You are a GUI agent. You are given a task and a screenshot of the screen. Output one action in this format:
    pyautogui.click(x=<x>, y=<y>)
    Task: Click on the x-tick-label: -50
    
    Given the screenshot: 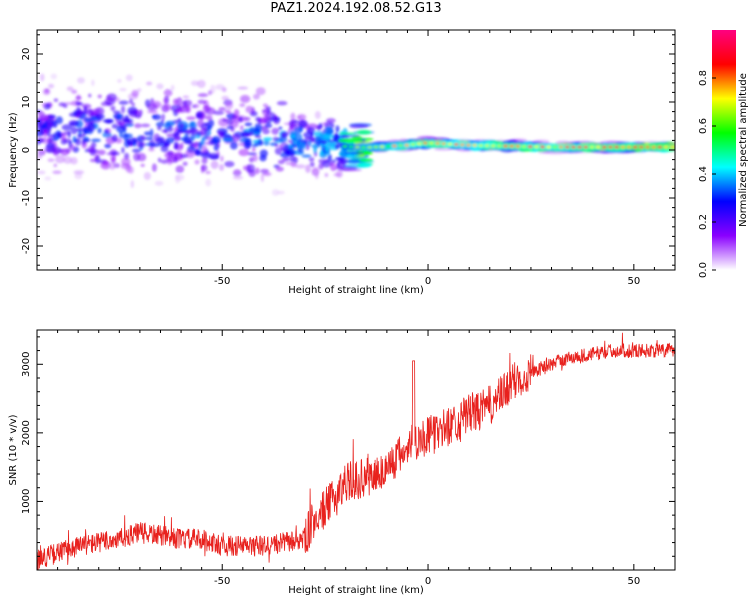 What is the action you would take?
    pyautogui.click(x=222, y=581)
    